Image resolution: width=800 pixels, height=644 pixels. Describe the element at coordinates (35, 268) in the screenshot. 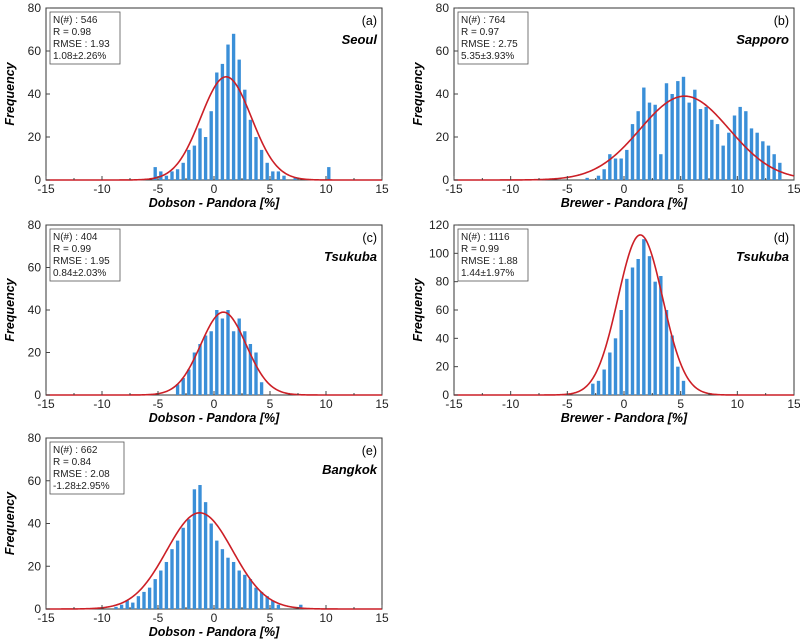

I see `y-tick-label: 60` at that location.